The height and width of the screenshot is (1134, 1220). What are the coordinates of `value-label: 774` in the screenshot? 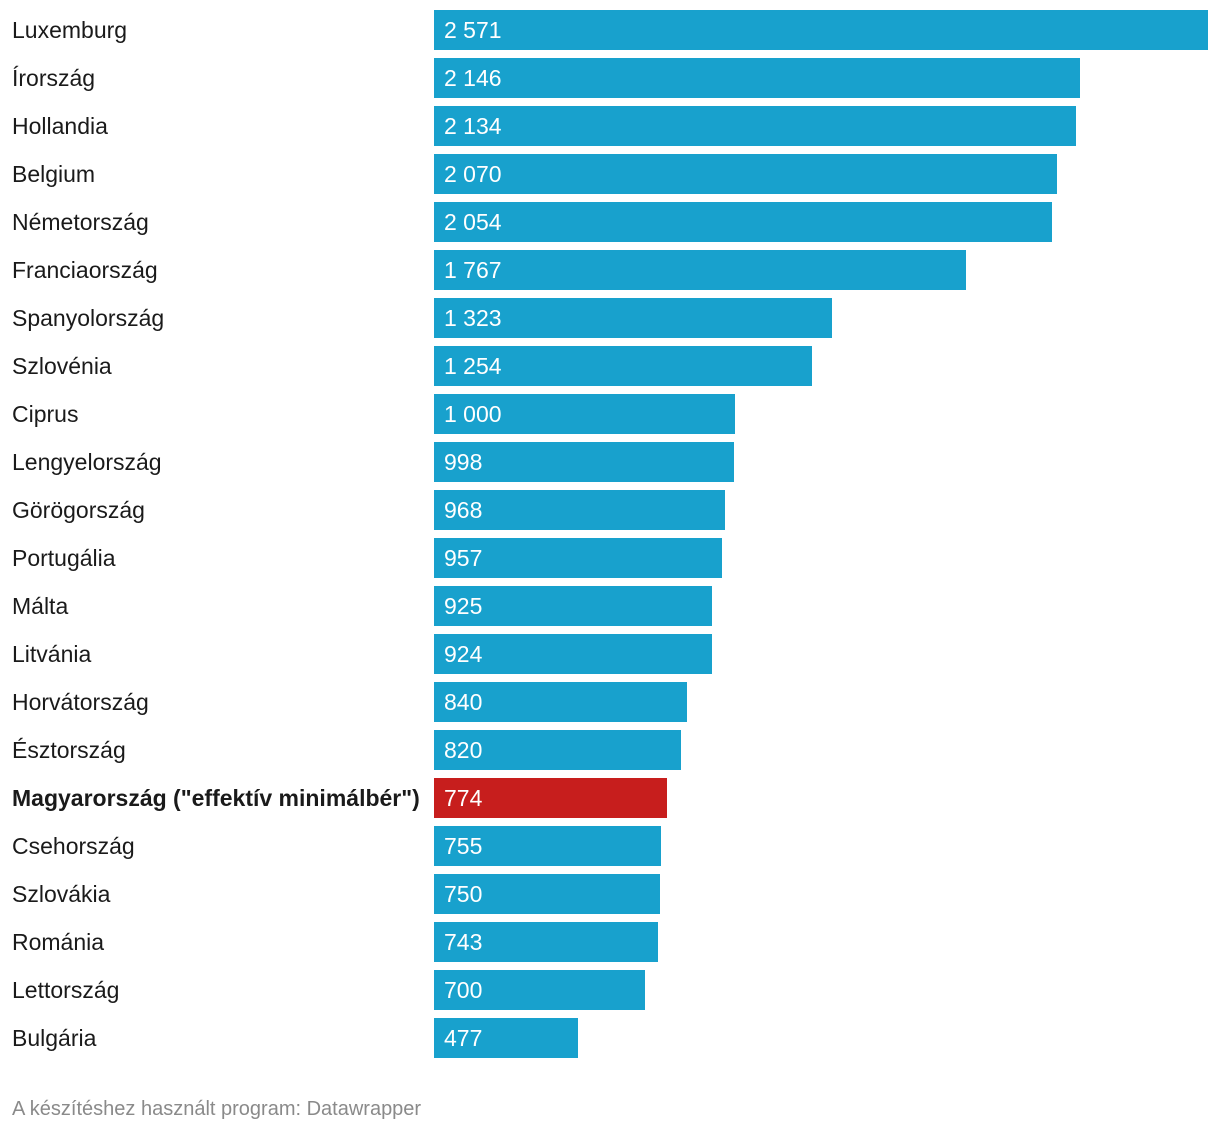 It's located at (463, 798).